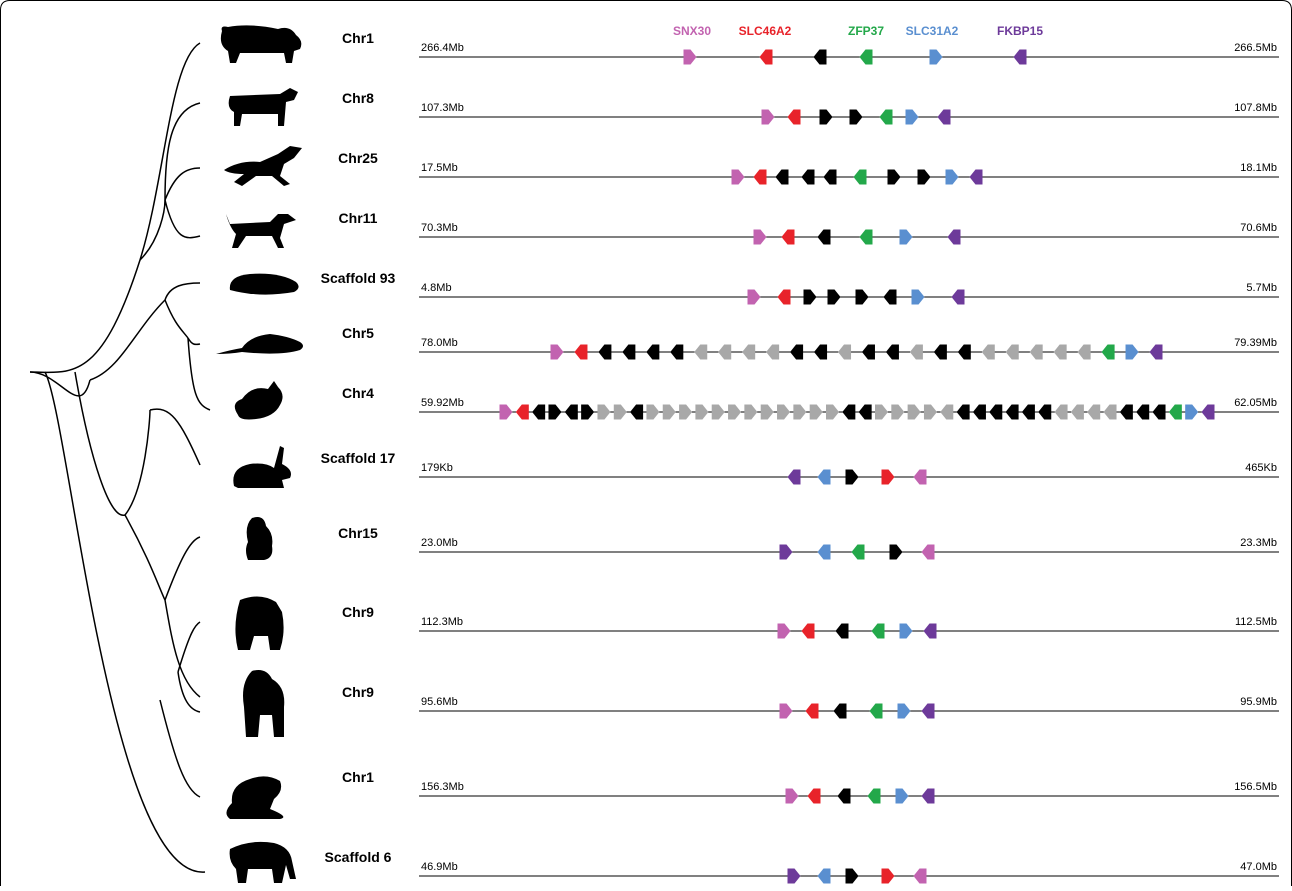 This screenshot has width=1292, height=891. I want to click on dog-icon, so click(261, 231).